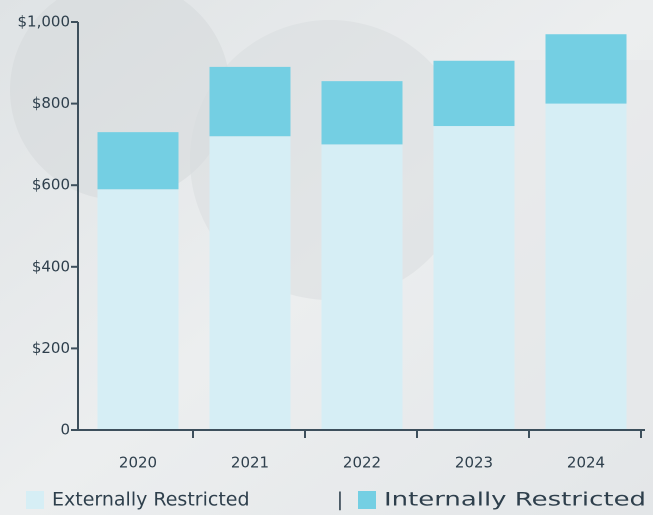 Image resolution: width=653 pixels, height=515 pixels. I want to click on legend-label: Internally Restricted, so click(515, 500).